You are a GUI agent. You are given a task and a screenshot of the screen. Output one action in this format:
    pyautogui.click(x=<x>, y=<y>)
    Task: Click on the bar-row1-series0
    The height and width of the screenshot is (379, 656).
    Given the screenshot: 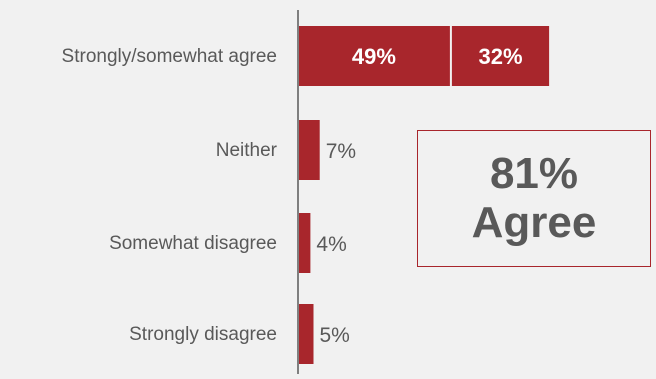 What is the action you would take?
    pyautogui.click(x=309, y=150)
    